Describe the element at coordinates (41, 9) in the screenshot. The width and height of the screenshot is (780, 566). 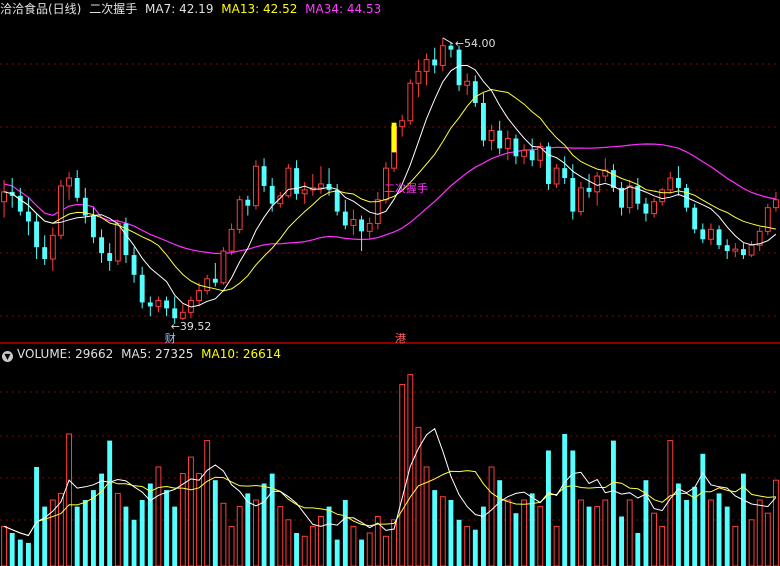
I see `stock-title: 洽洽食品(日线)` at that location.